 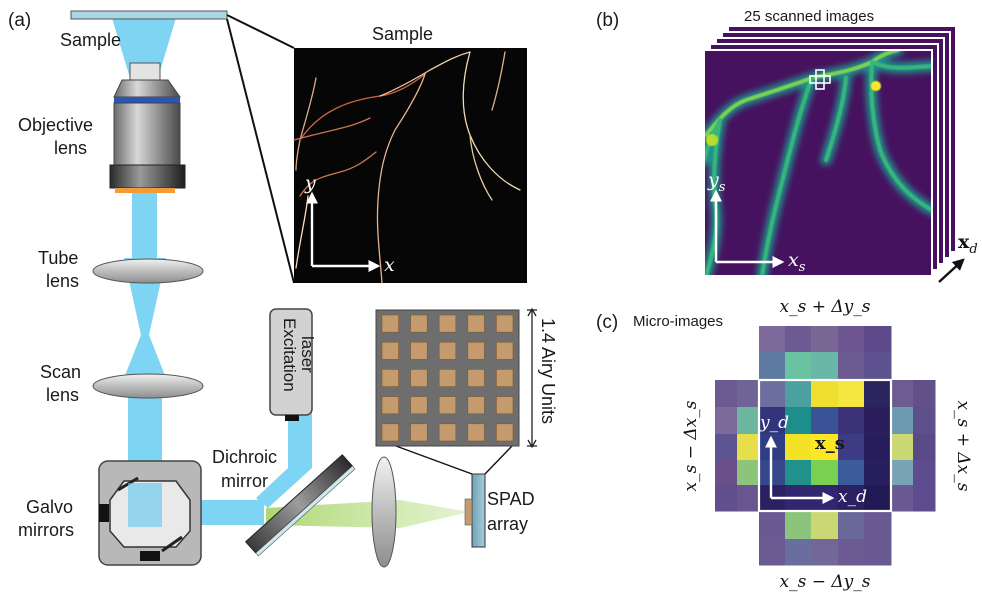 I want to click on objective-label-1: Objective, so click(x=55, y=125).